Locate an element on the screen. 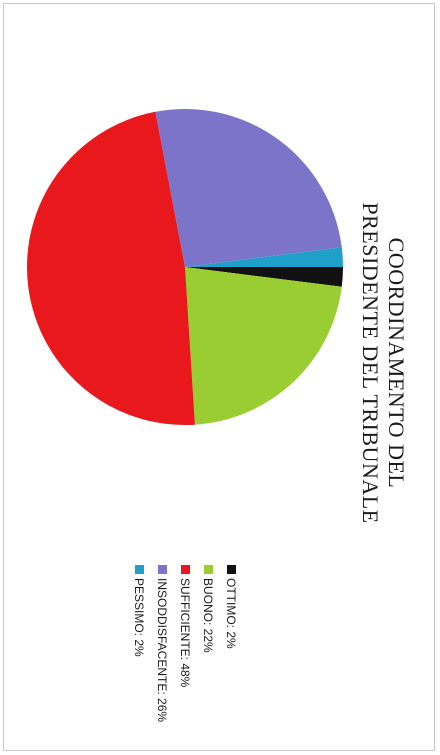  legend-label: PESSIMO: 2% is located at coordinates (139, 617).